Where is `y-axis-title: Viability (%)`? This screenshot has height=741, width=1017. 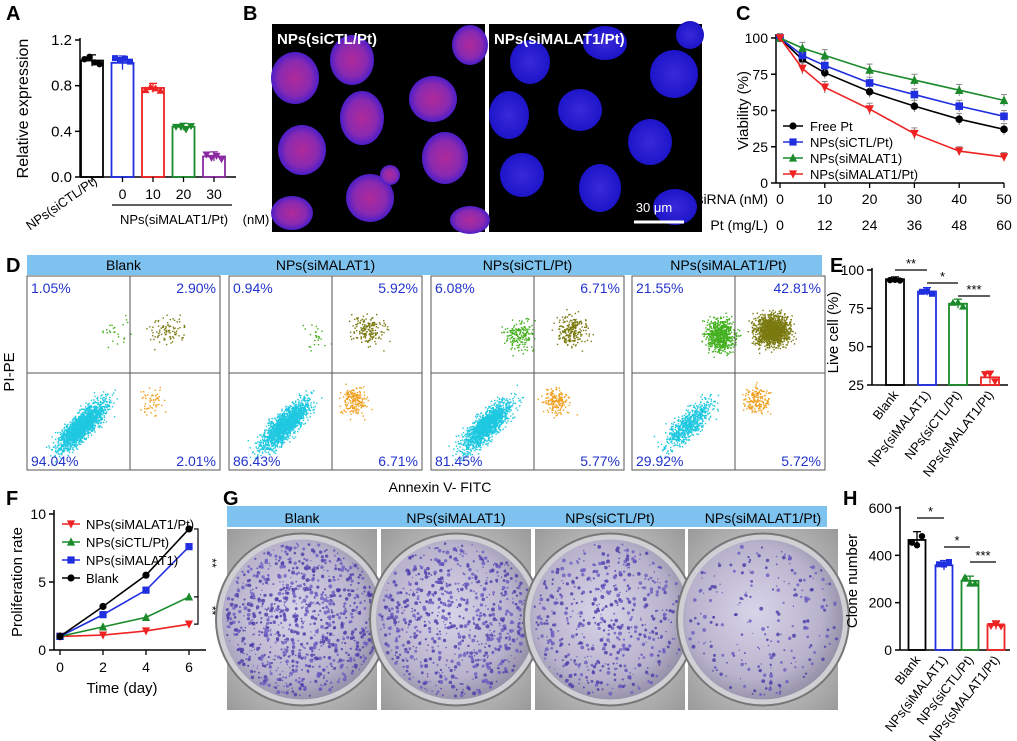
y-axis-title: Viability (%) is located at coordinates (743, 110).